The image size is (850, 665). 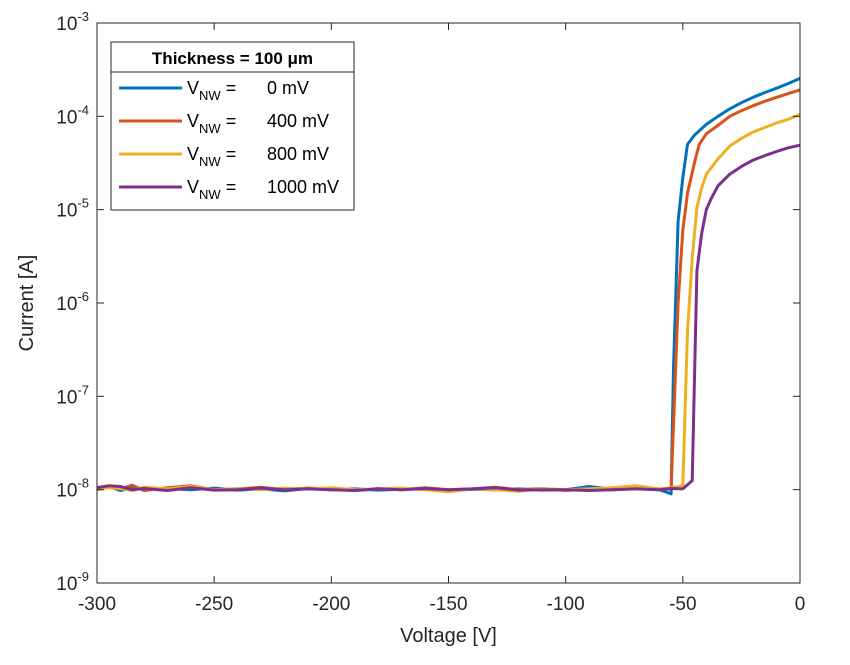 I want to click on legend-box, so click(x=232, y=126).